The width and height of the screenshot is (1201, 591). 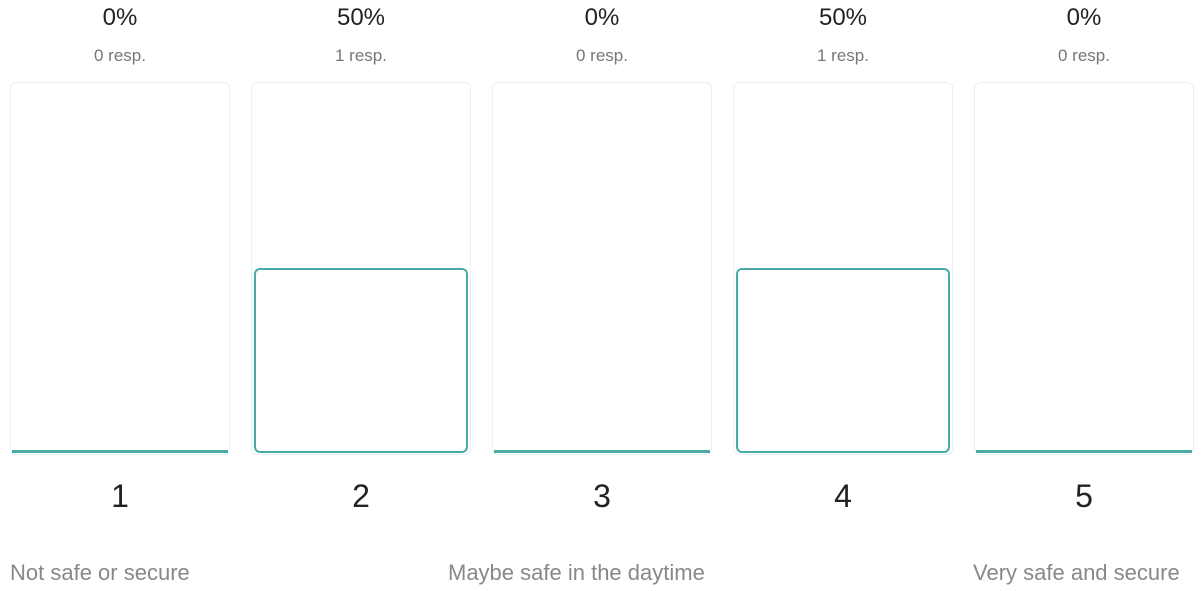 What do you see at coordinates (120, 496) in the screenshot?
I see `rating-value-label: 1` at bounding box center [120, 496].